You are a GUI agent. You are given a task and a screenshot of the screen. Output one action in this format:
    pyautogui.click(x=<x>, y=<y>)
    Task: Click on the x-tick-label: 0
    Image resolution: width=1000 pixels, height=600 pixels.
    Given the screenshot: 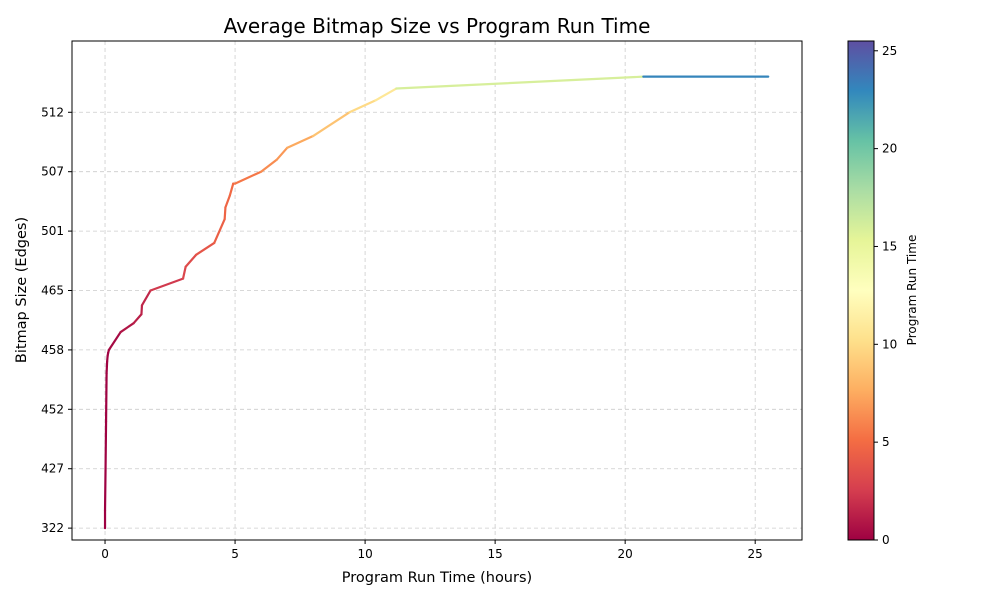 What is the action you would take?
    pyautogui.click(x=105, y=554)
    